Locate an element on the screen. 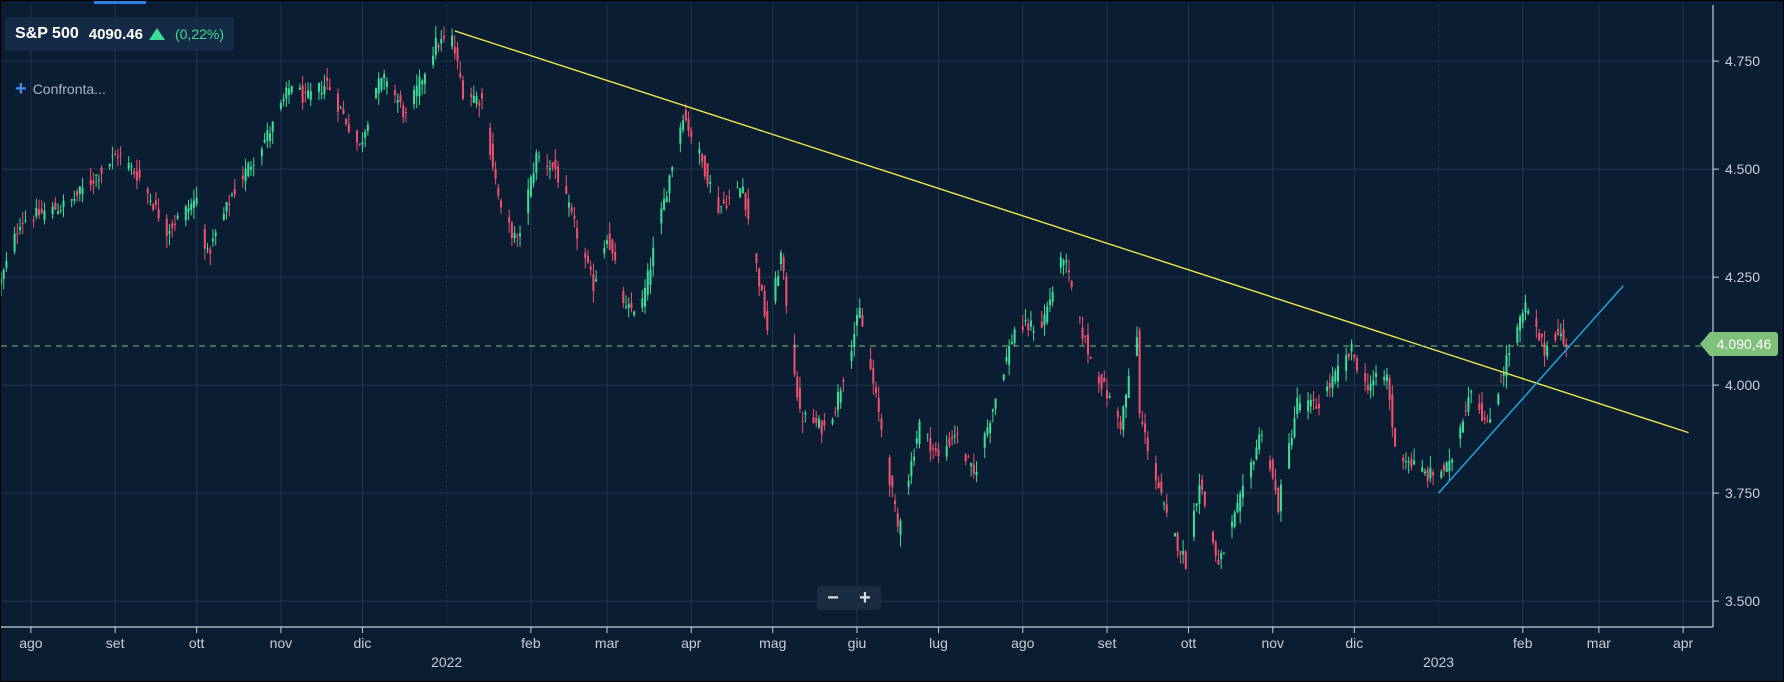 The image size is (1784, 682). y-tick-label: 4.250 is located at coordinates (1742, 277).